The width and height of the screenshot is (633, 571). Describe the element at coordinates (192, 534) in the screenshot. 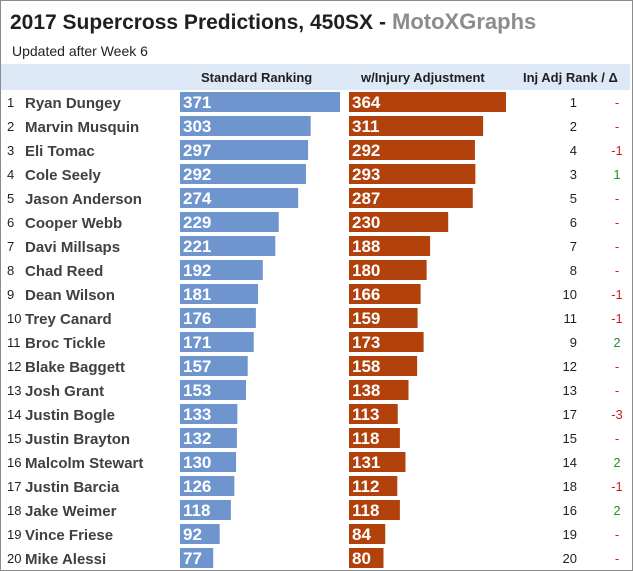

I see `standard-value-label: 92` at that location.